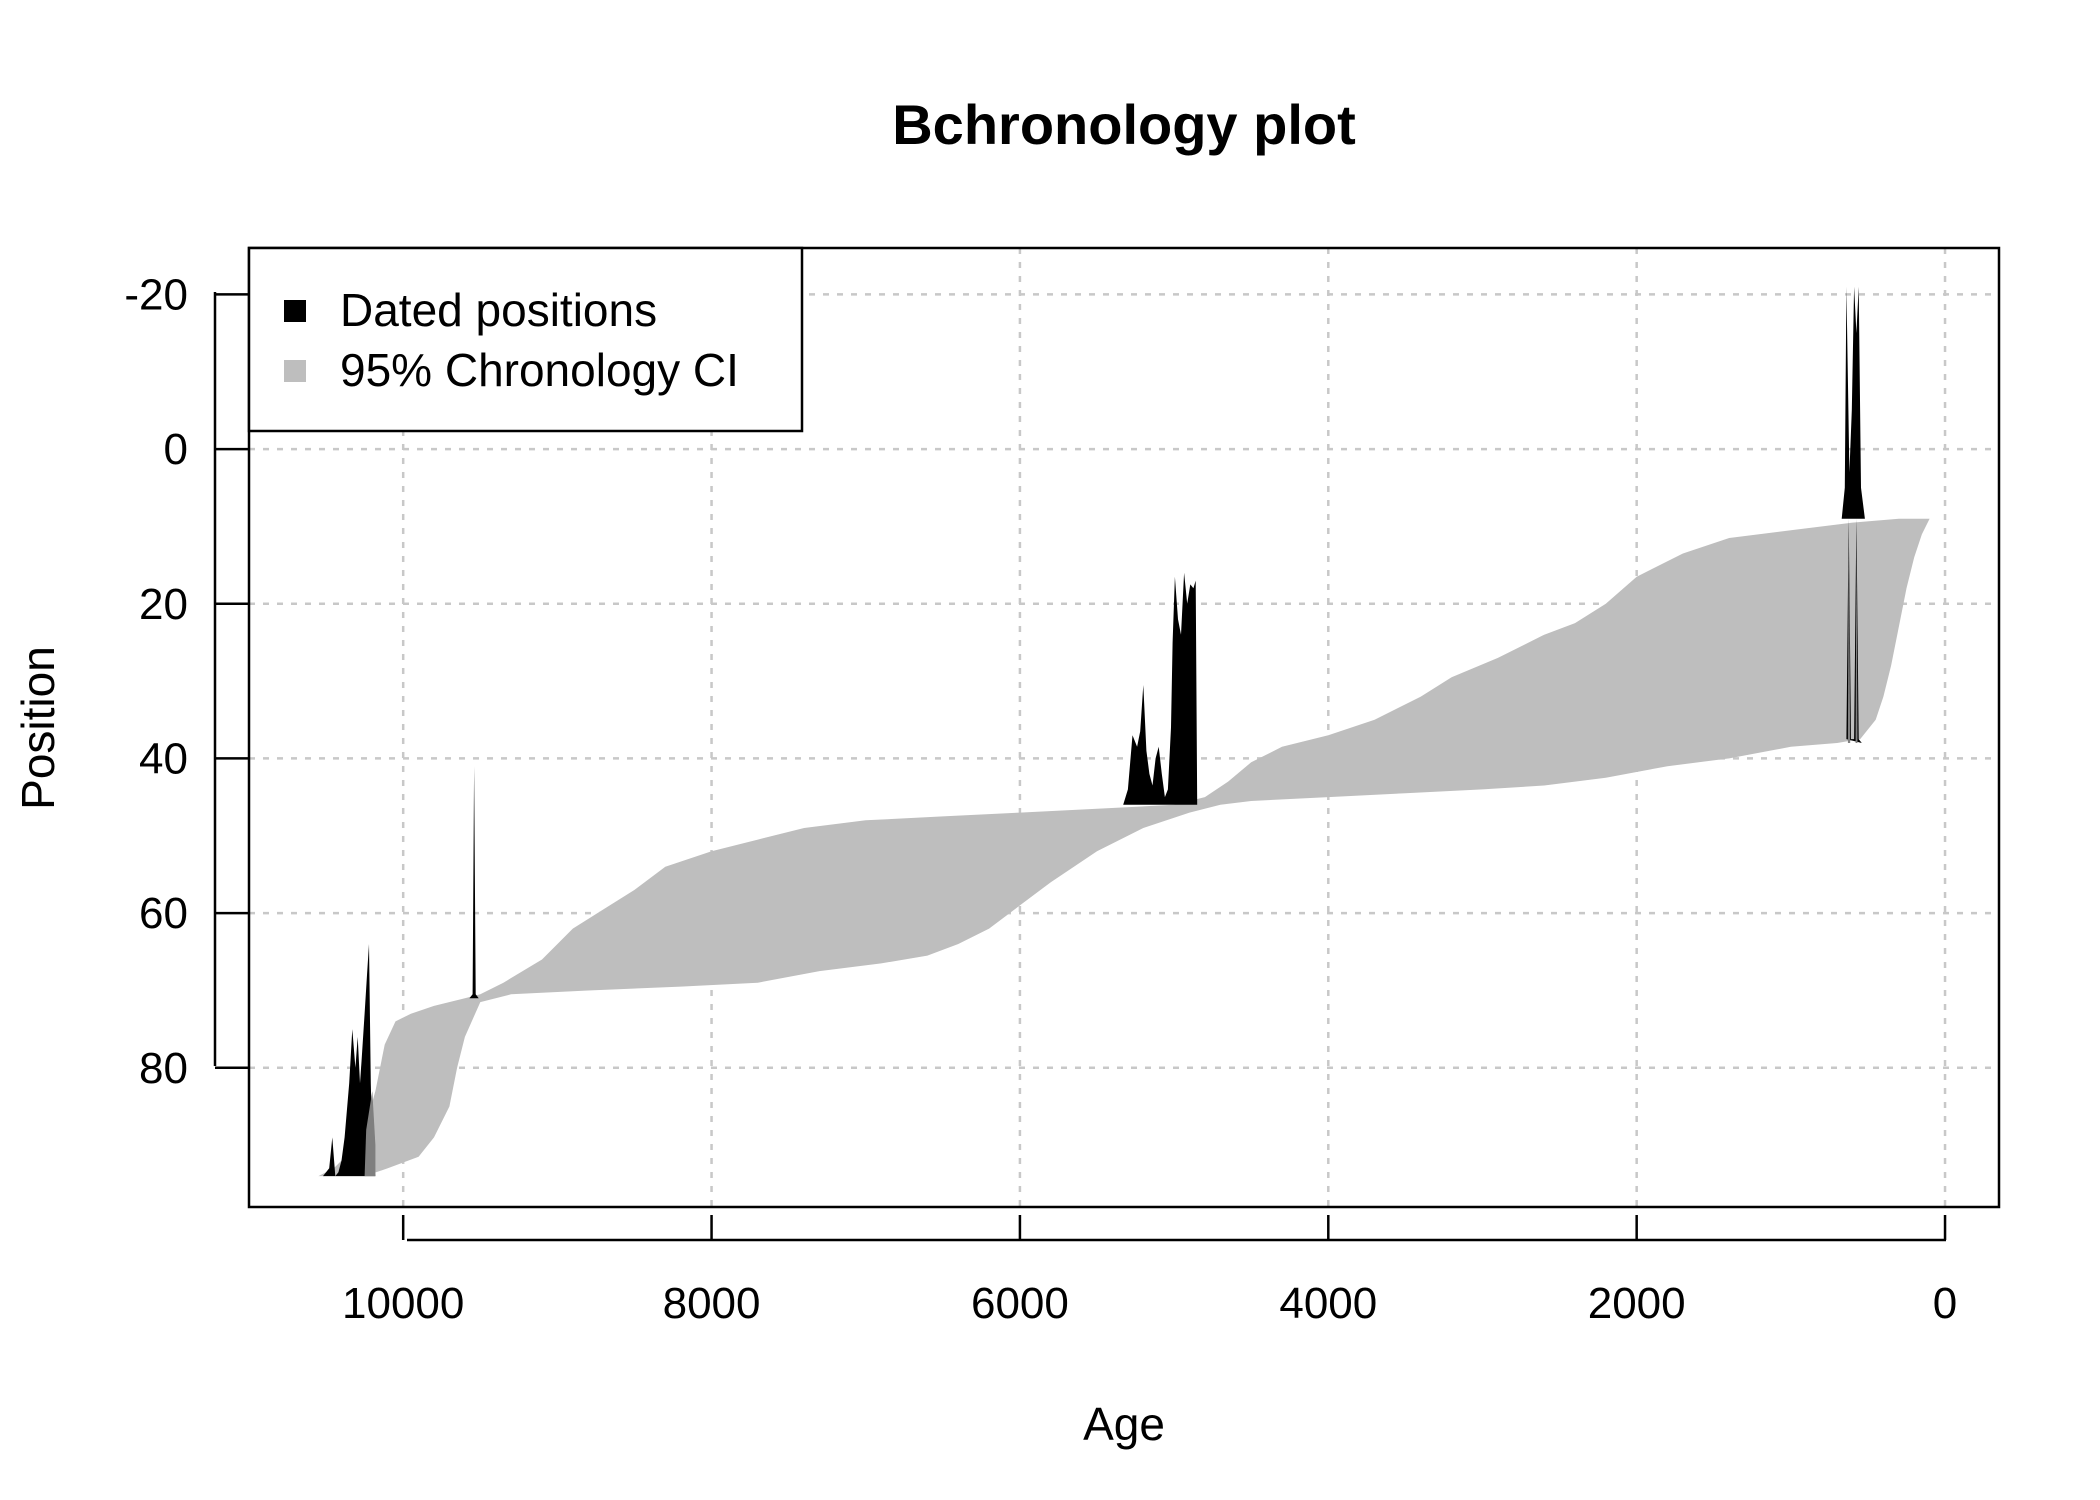 The height and width of the screenshot is (1500, 2100). Describe the element at coordinates (163, 913) in the screenshot. I see `y-tick-label: 60` at that location.